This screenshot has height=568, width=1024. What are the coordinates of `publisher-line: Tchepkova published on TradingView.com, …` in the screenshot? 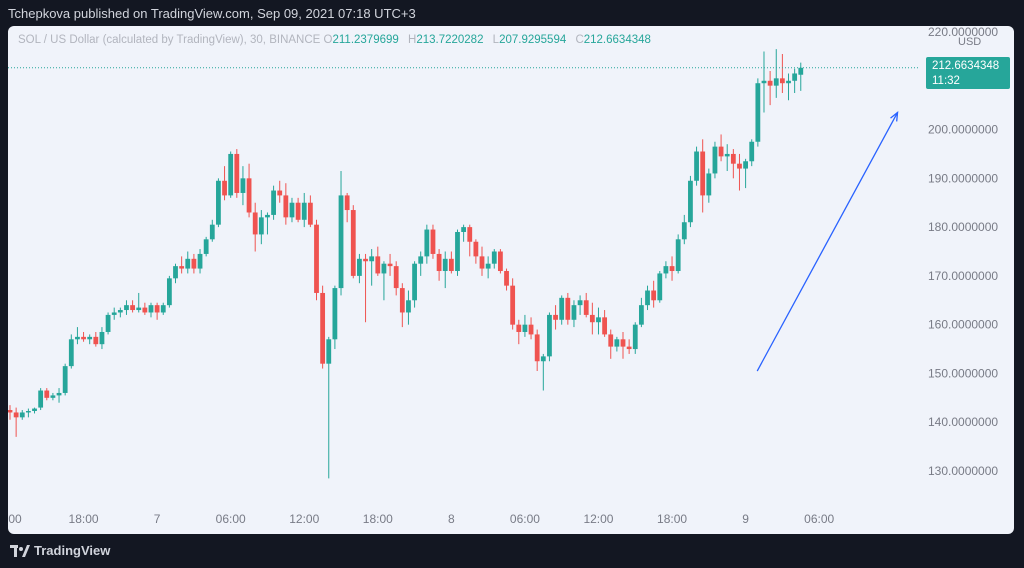 It's located at (212, 13).